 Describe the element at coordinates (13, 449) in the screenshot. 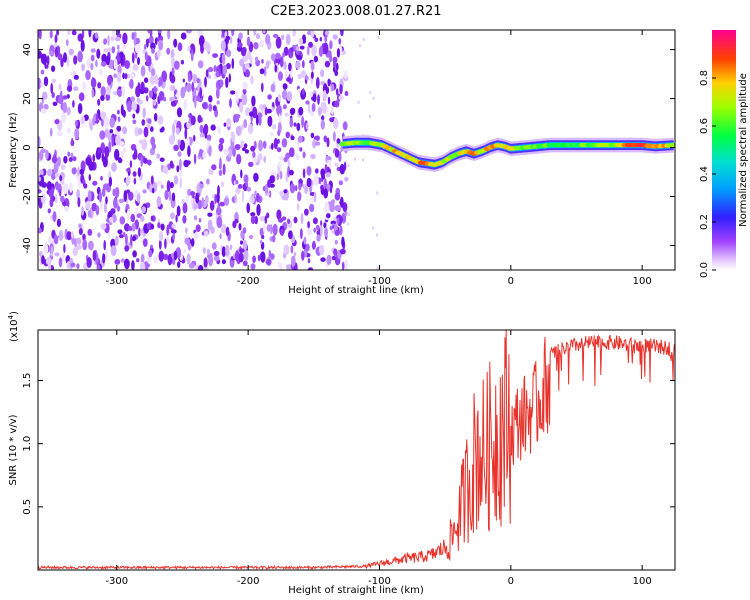

I see `snr-y-label: SNR (10 * v/v)` at that location.